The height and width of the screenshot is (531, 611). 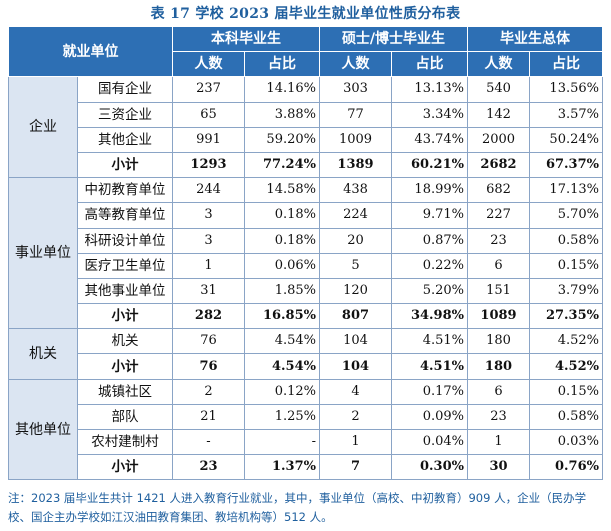 What do you see at coordinates (125, 265) in the screenshot?
I see `unit-label: 医疗卫生单位` at bounding box center [125, 265].